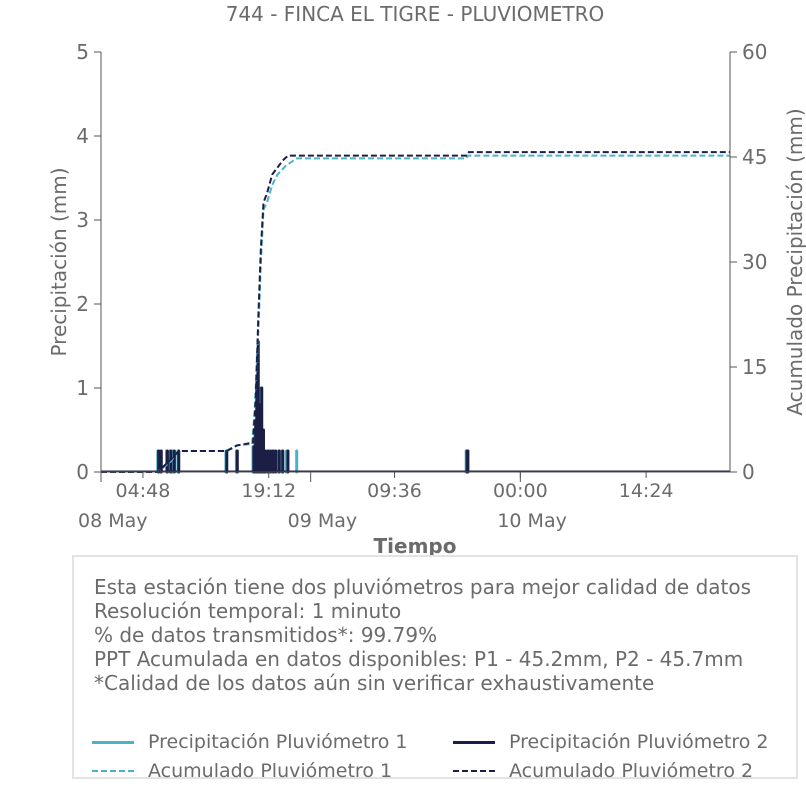  What do you see at coordinates (631, 771) in the screenshot?
I see `legend-label: Acumulado Pluviómetro 2` at bounding box center [631, 771].